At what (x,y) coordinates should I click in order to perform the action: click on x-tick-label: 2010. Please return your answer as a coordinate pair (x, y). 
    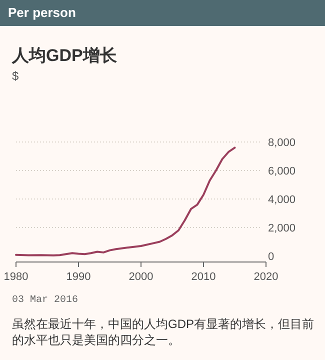
    Looking at the image, I should click on (203, 277).